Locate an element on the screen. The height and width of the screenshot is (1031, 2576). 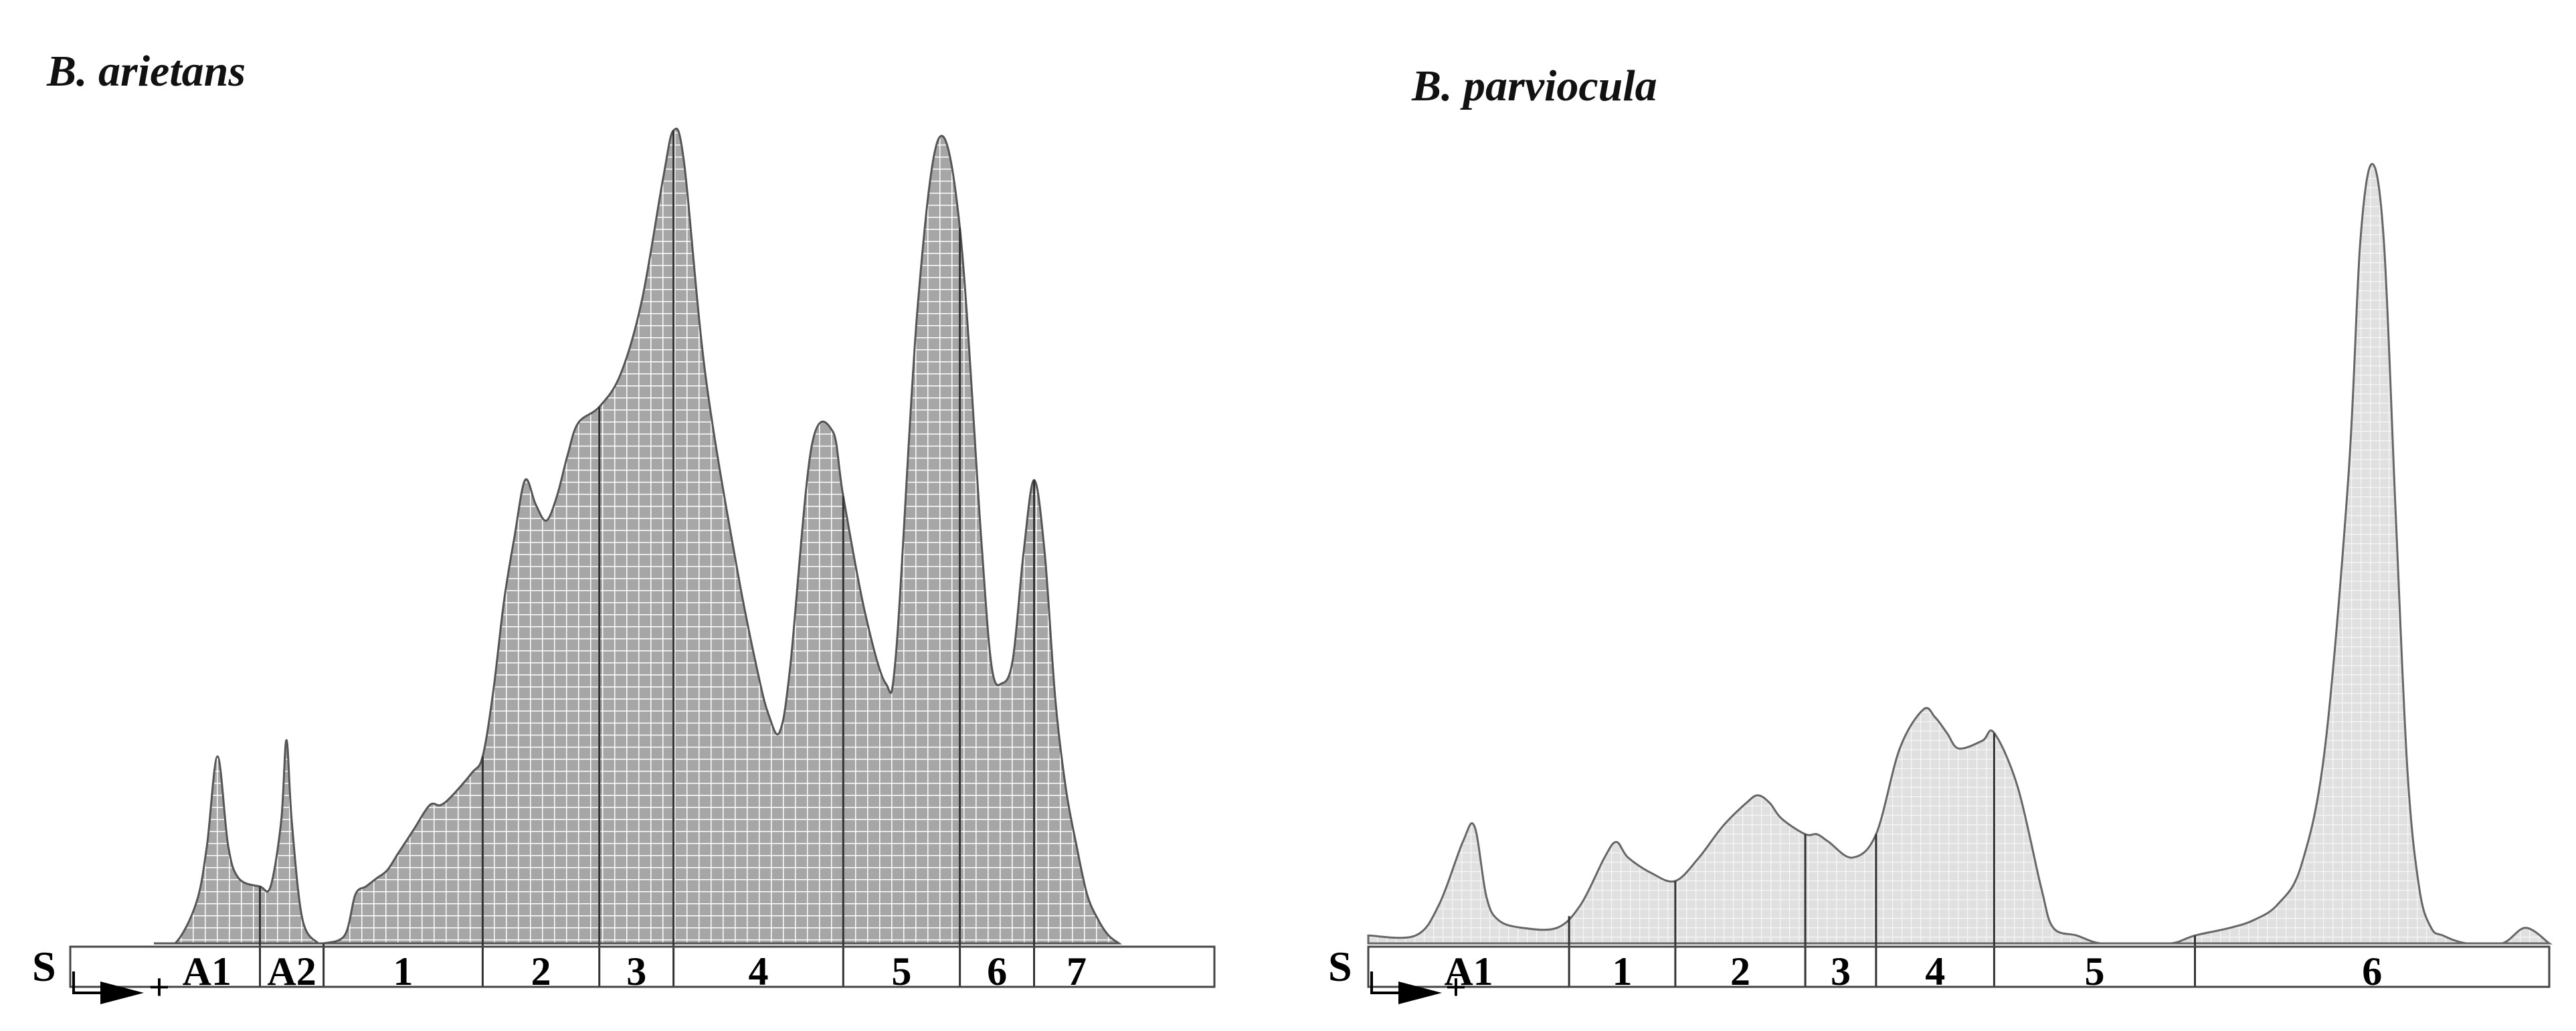
direction-arrow-parviocula: + is located at coordinates (1419, 987).